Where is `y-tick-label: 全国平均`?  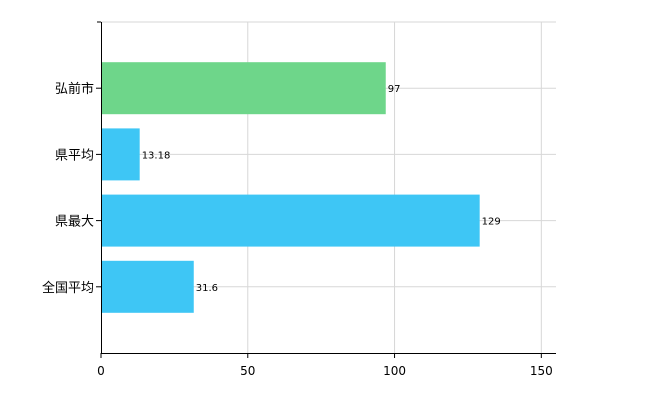 y-tick-label: 全国平均 is located at coordinates (68, 288).